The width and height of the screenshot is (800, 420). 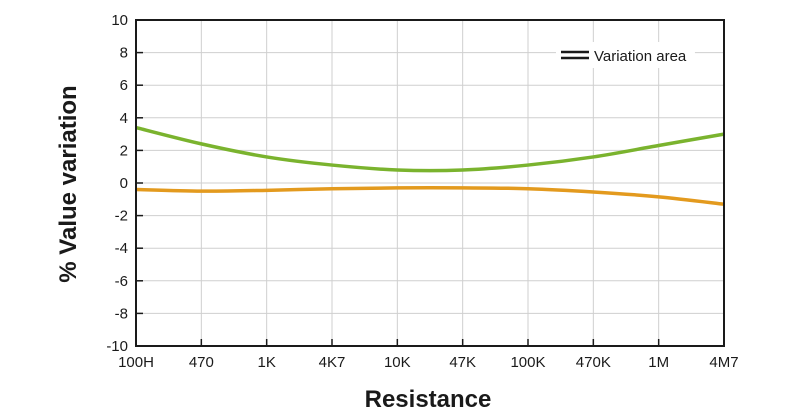 What do you see at coordinates (117, 346) in the screenshot?
I see `y-tick-label: -10` at bounding box center [117, 346].